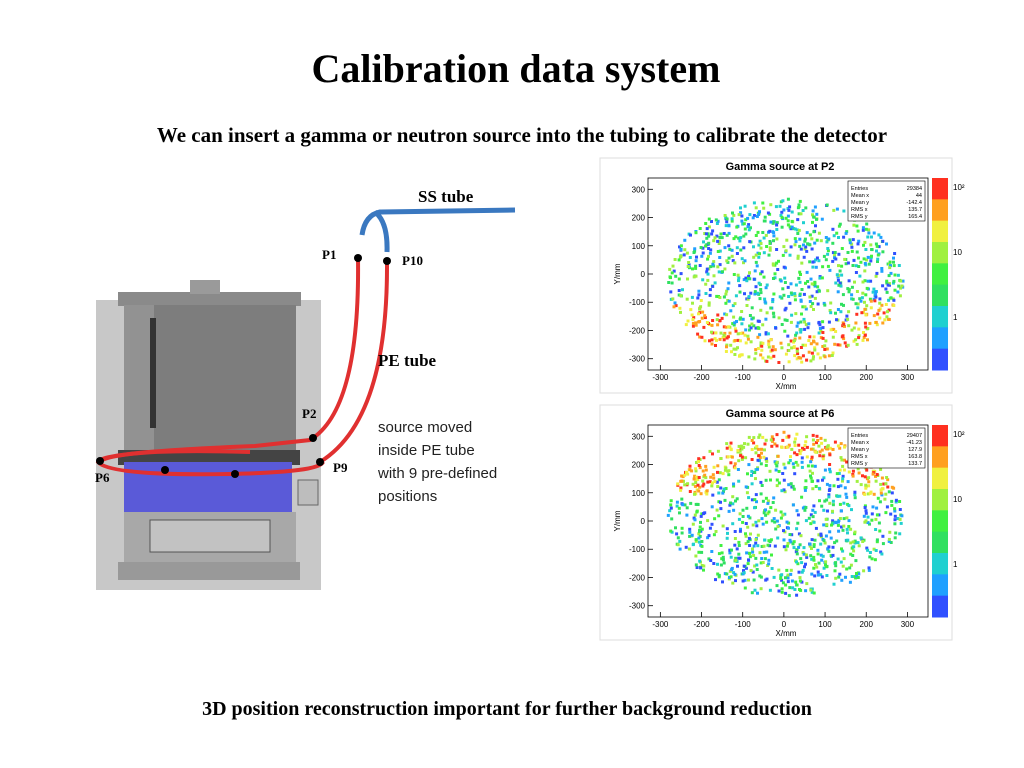  I want to click on stats-key: Entries, so click(859, 436).